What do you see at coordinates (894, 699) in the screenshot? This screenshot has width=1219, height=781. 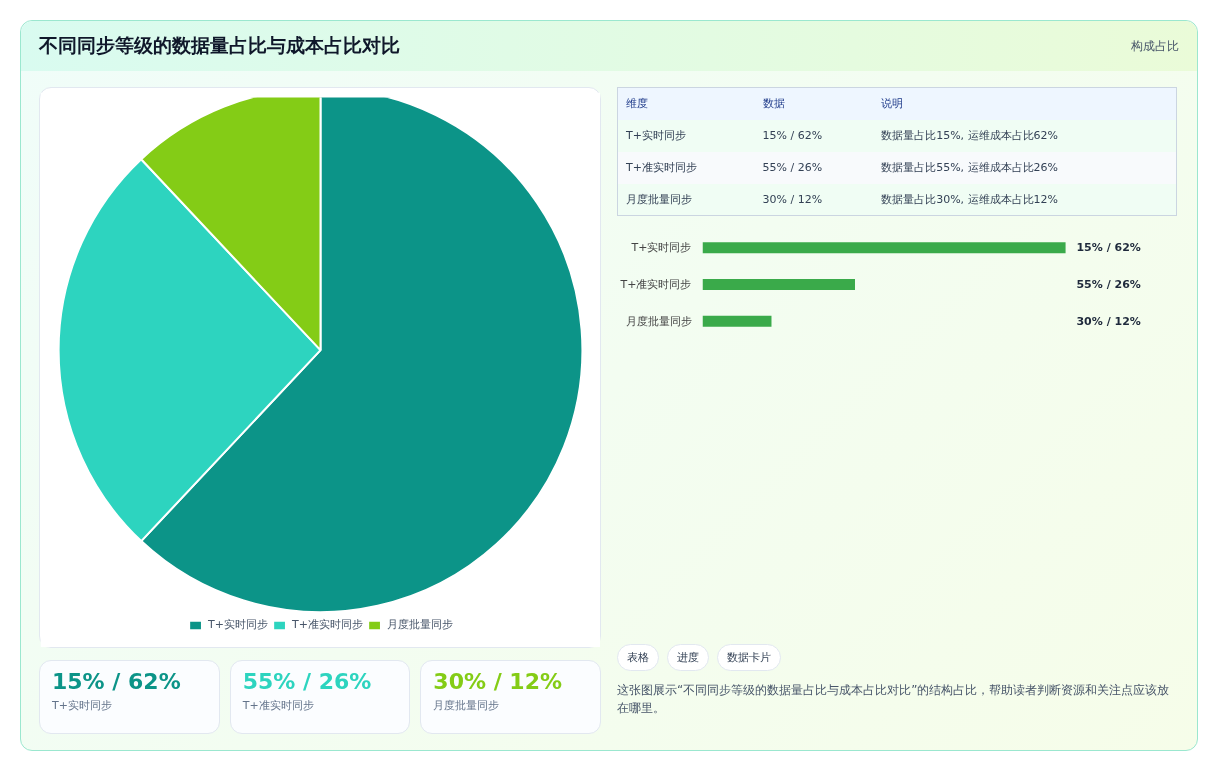 I see `text: 这张图展示“不同同步等级的数据量占比与成本占比对比”的结构占比，帮助读者判断资源和关注点应该放在哪里。` at bounding box center [894, 699].